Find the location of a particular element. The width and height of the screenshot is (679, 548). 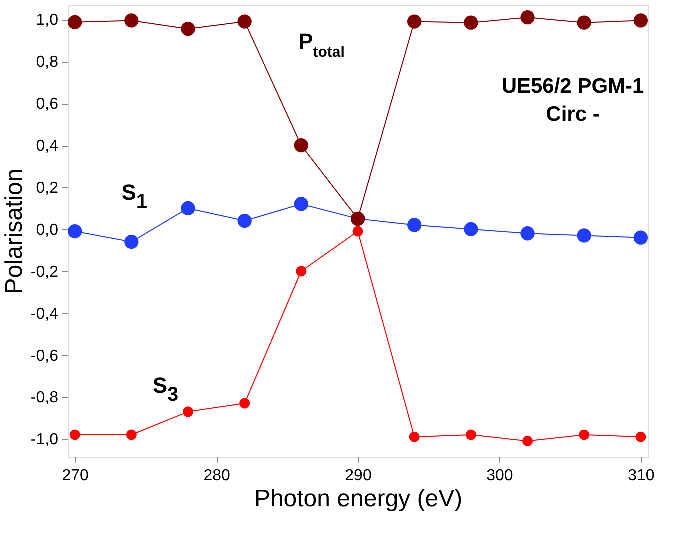

y-tick-label: 0,6 is located at coordinates (47, 105).